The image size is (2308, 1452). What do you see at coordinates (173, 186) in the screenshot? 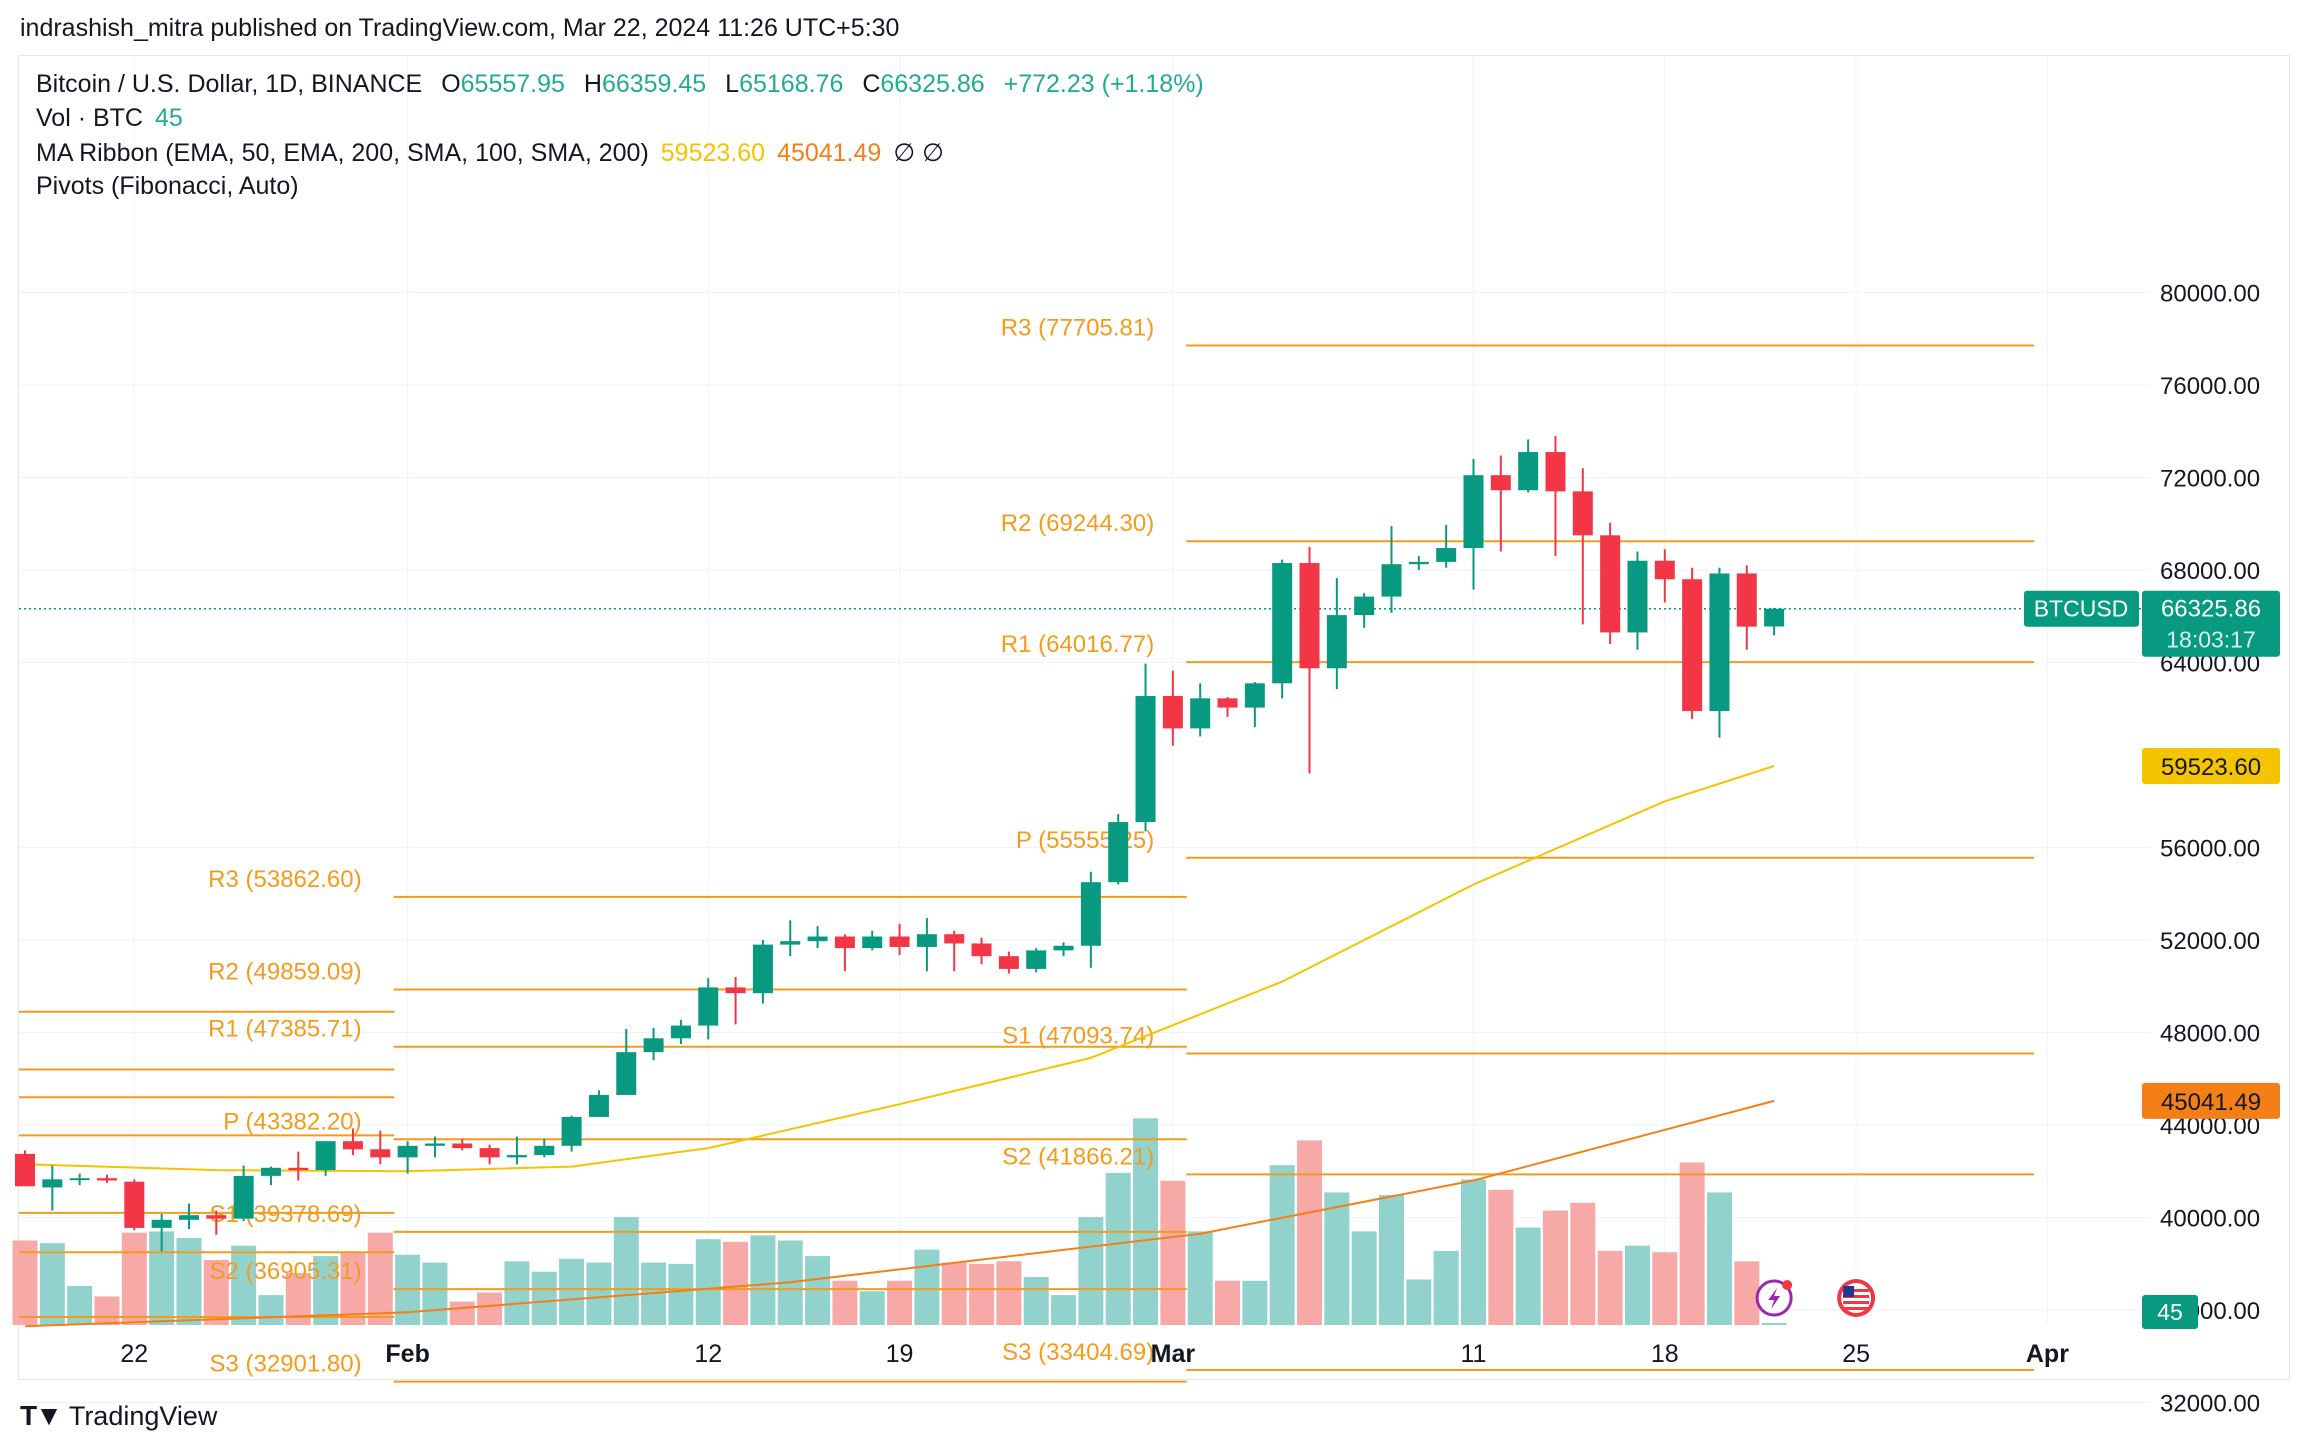
I see `pivots-legend: Pivots (Fibonacci, Auto)` at bounding box center [173, 186].